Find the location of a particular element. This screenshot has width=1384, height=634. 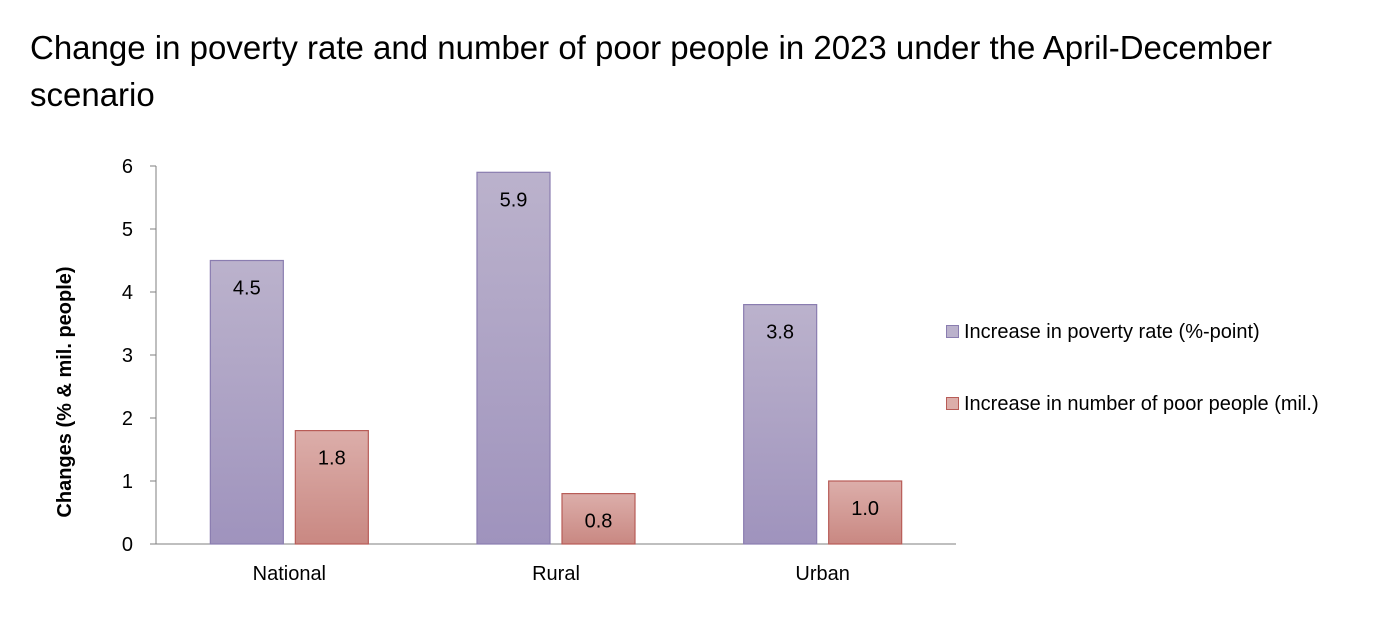

legend-label-poor-people: Increase in number of poor people (mil.) is located at coordinates (1141, 404).